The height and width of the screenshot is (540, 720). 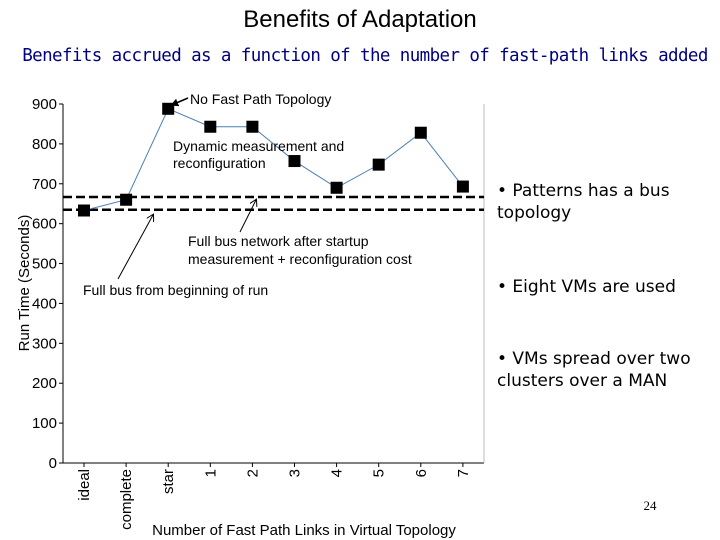 What do you see at coordinates (44, 383) in the screenshot?
I see `y-tick-label: 200` at bounding box center [44, 383].